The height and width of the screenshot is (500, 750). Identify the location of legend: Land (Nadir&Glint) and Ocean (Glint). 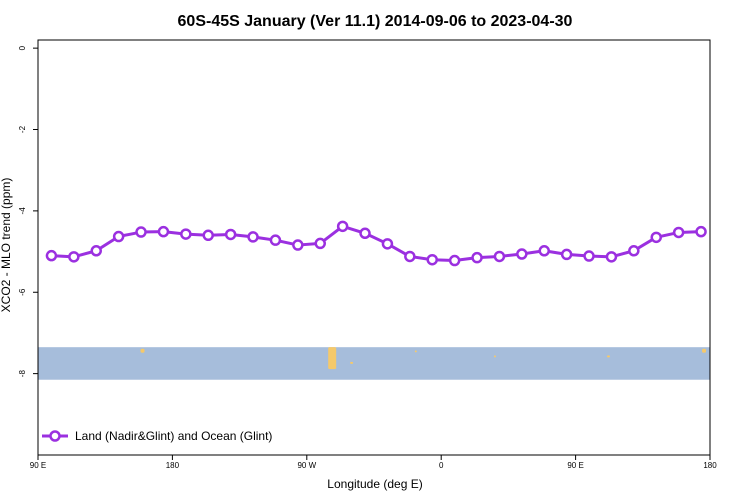
(157, 436).